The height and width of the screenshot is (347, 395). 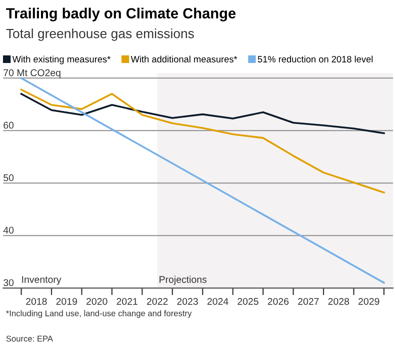 What do you see at coordinates (339, 301) in the screenshot?
I see `x-tick-label: 2028` at bounding box center [339, 301].